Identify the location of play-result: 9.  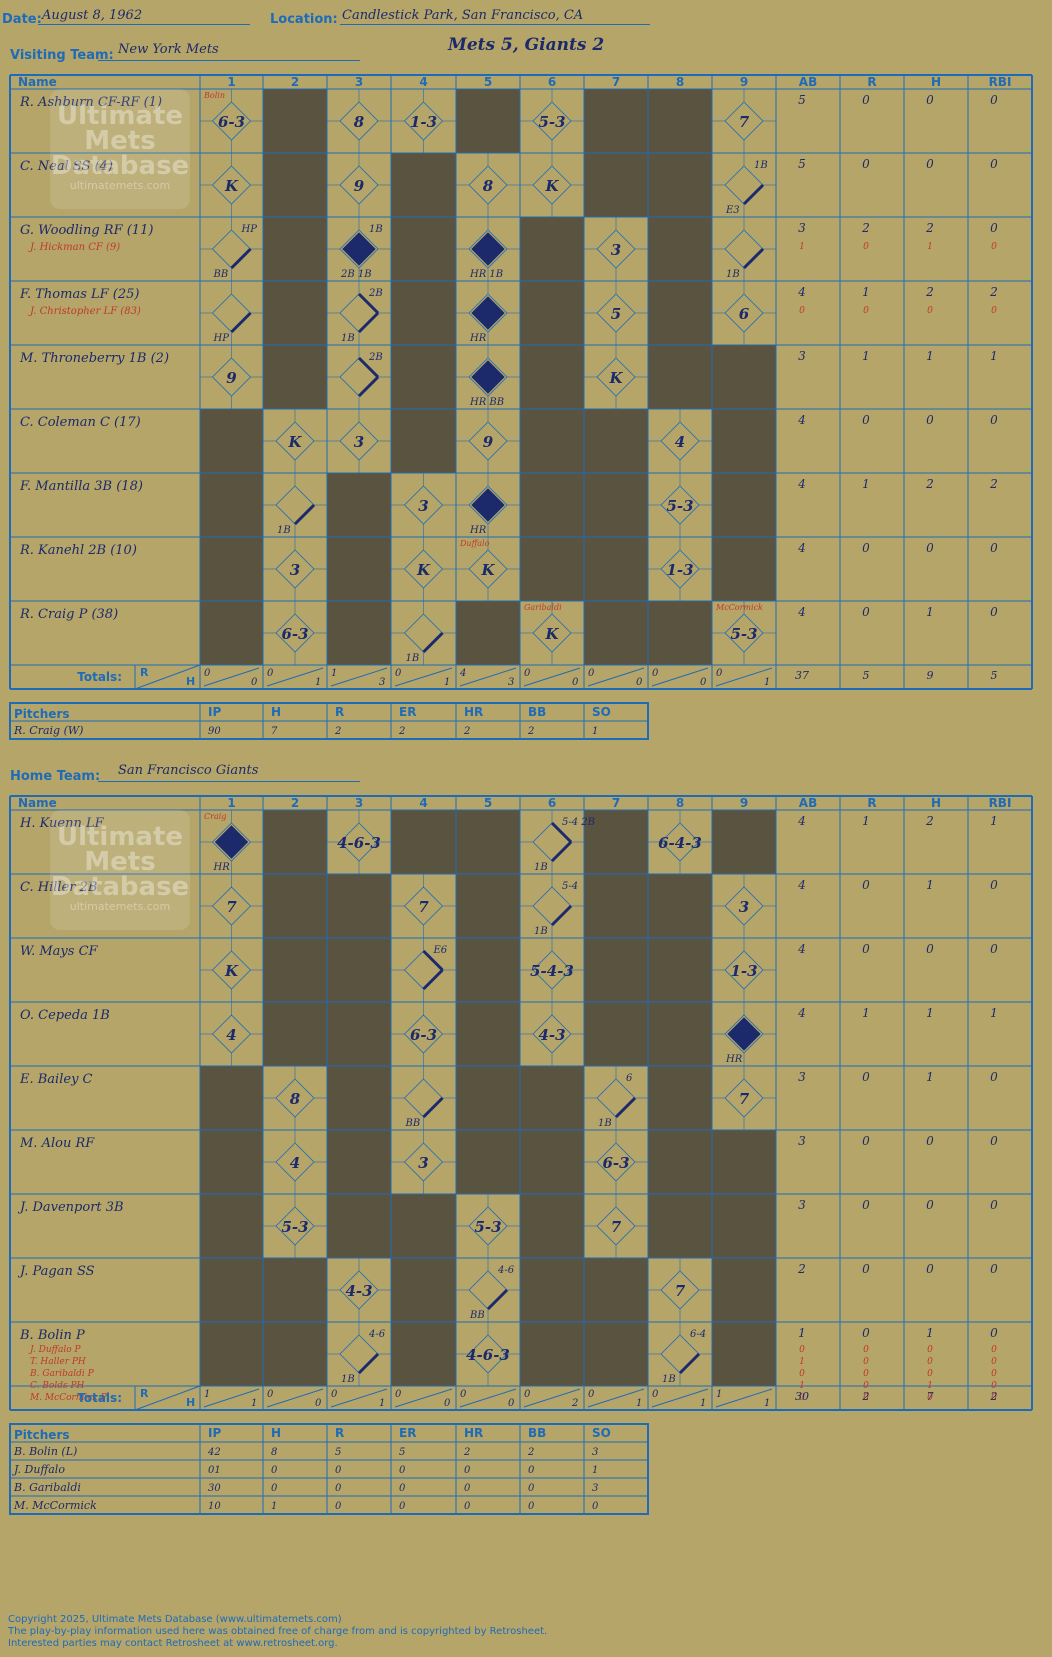
(359, 186).